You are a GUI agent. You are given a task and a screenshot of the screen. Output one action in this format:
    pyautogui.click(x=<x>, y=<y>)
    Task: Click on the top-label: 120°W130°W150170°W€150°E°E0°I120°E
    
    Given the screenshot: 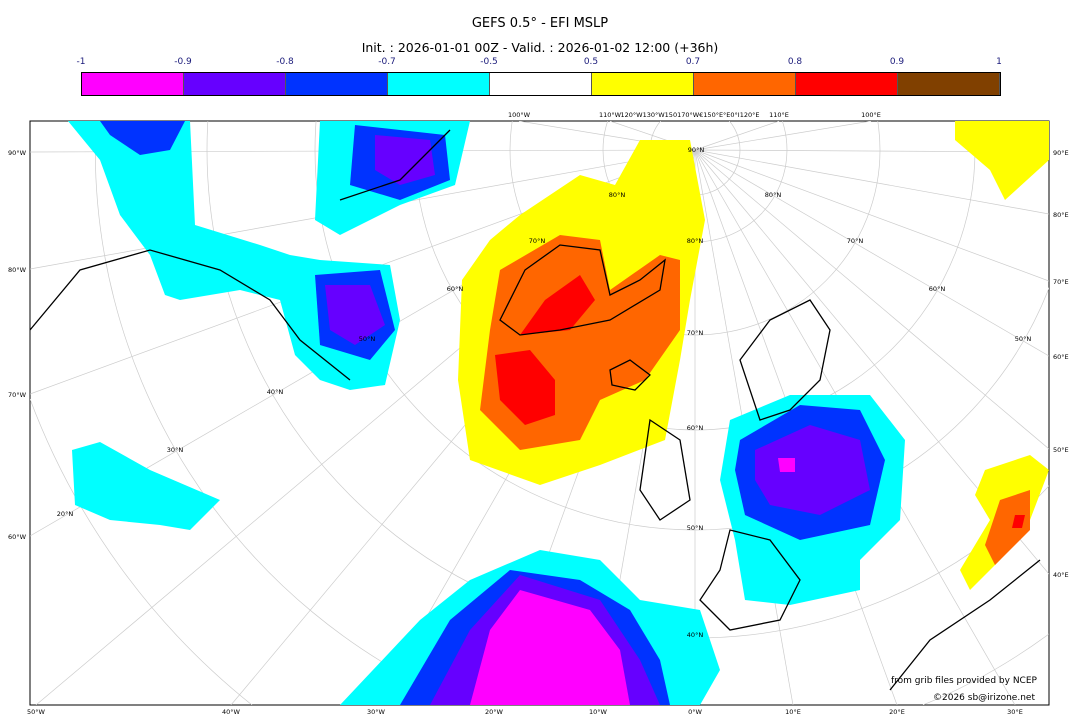 What is the action you would take?
    pyautogui.click(x=690, y=115)
    